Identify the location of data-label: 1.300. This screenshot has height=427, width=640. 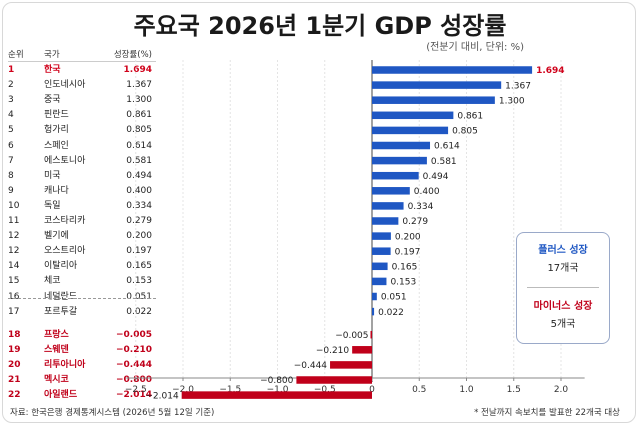
(512, 101).